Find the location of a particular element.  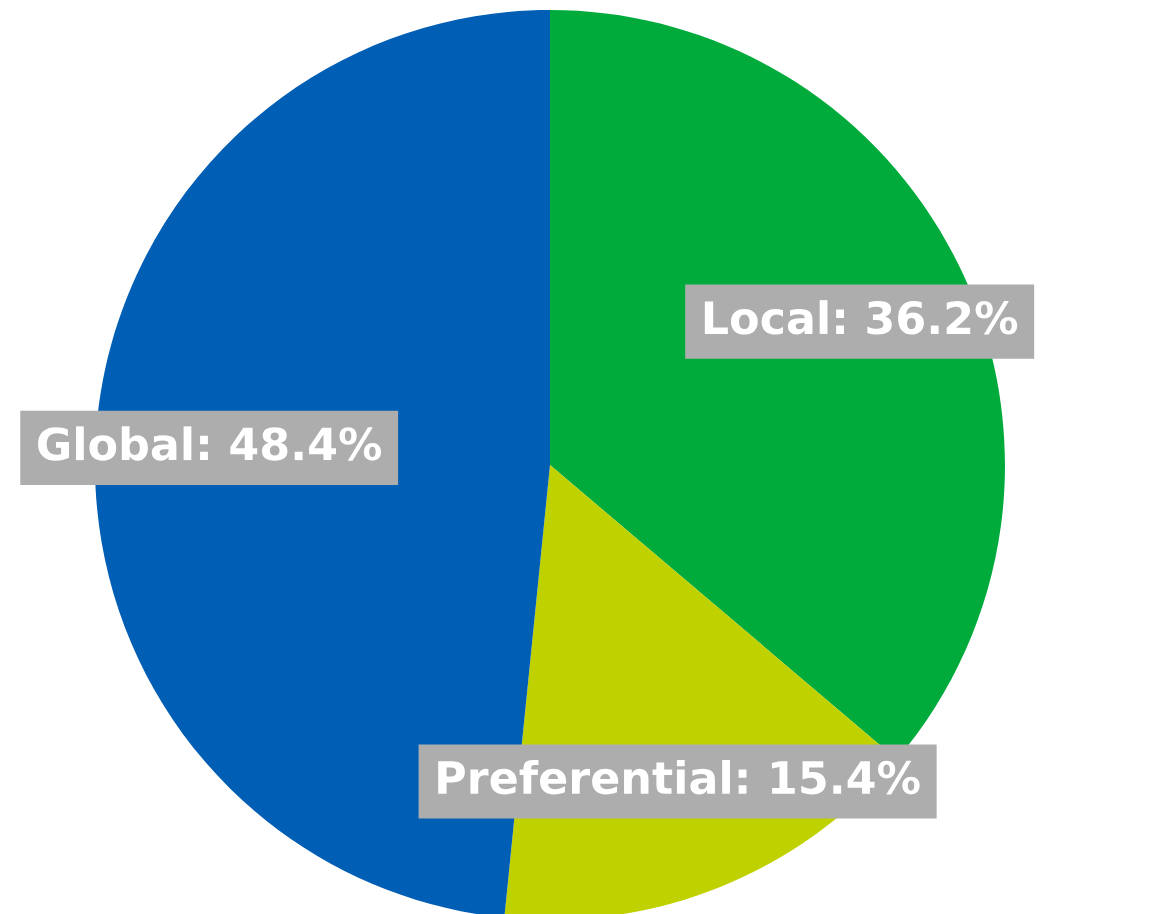

slice-label: Preferential: 15.4% is located at coordinates (679, 777).